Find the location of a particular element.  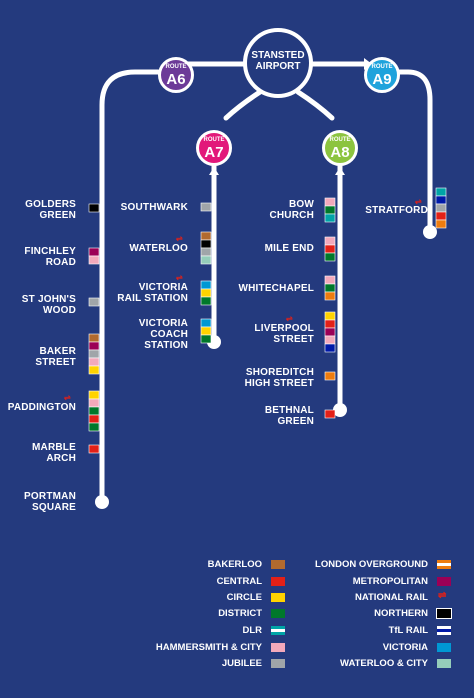

stop-finchley-road: FINCHLEY ROAD is located at coordinates (50, 257).